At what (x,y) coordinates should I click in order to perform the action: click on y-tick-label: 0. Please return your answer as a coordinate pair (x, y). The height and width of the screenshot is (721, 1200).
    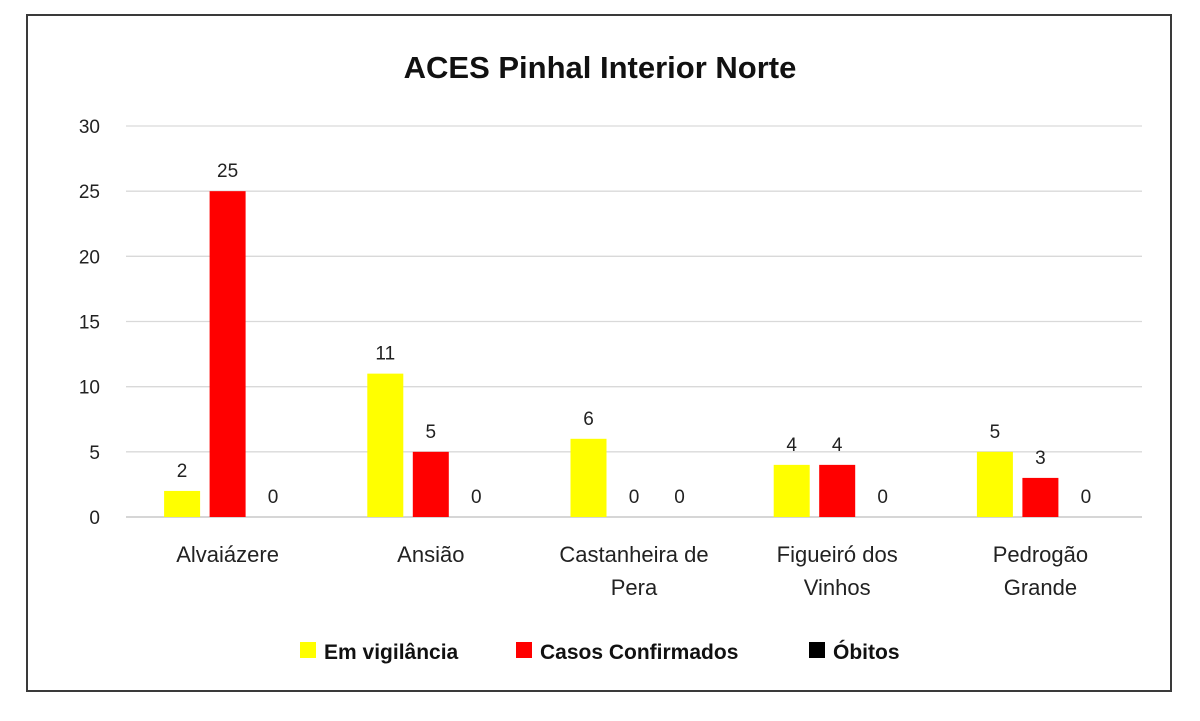
    Looking at the image, I should click on (94, 518).